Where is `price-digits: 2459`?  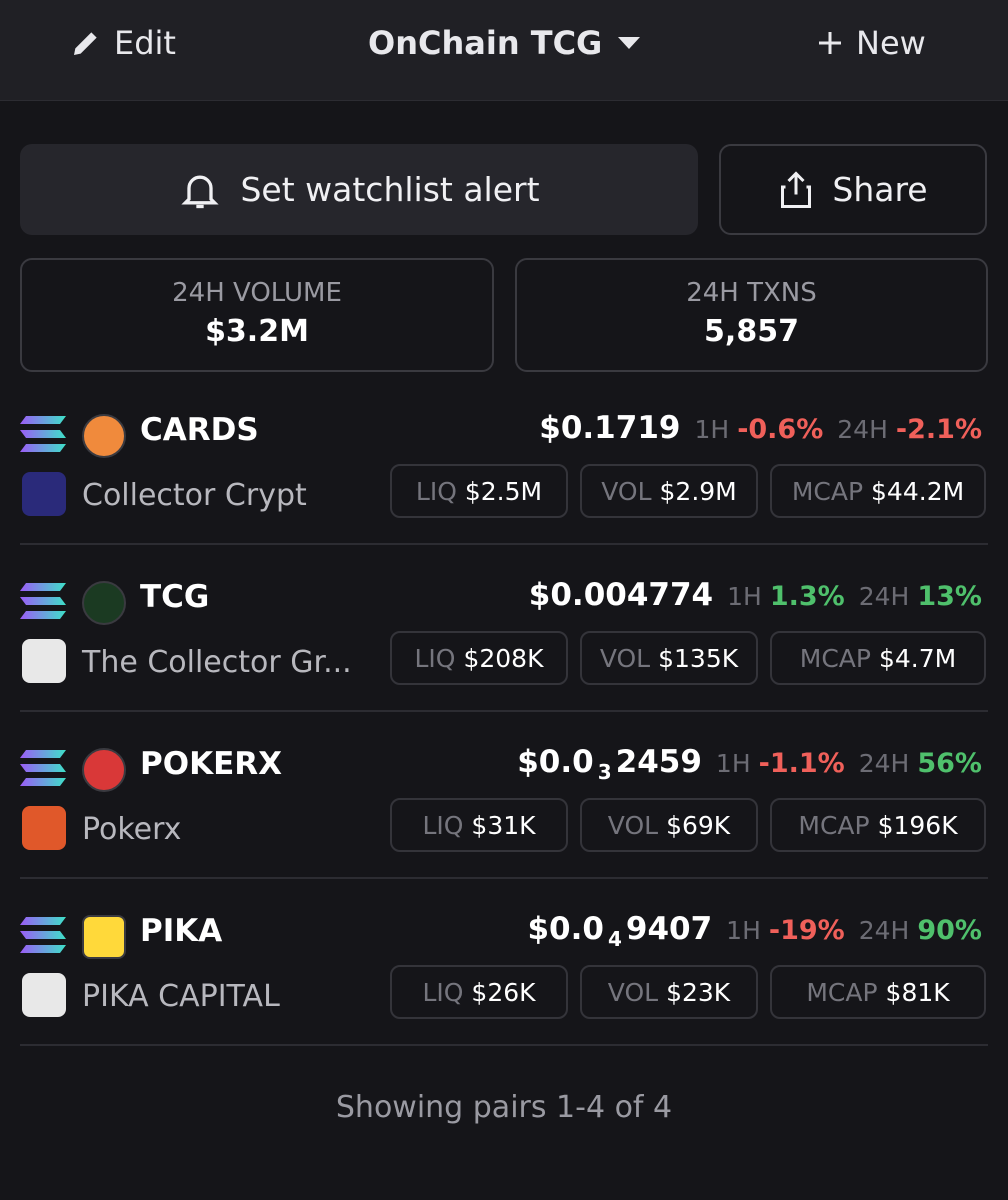
price-digits: 2459 is located at coordinates (658, 762).